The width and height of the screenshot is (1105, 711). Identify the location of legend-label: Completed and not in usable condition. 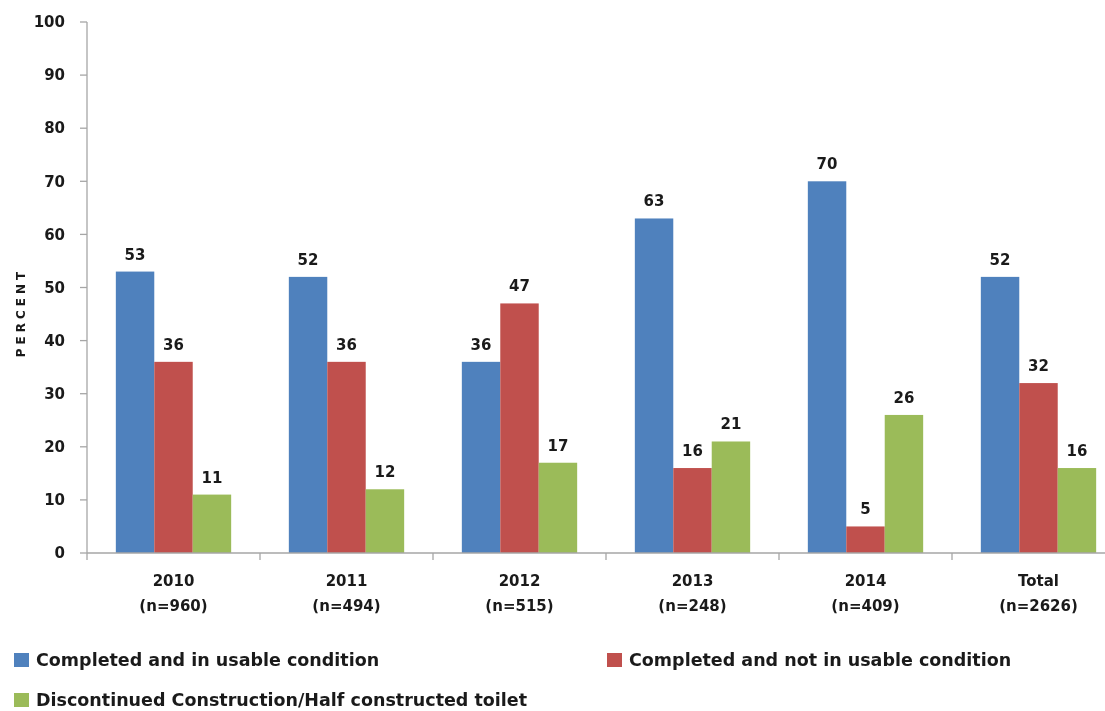
(820, 660).